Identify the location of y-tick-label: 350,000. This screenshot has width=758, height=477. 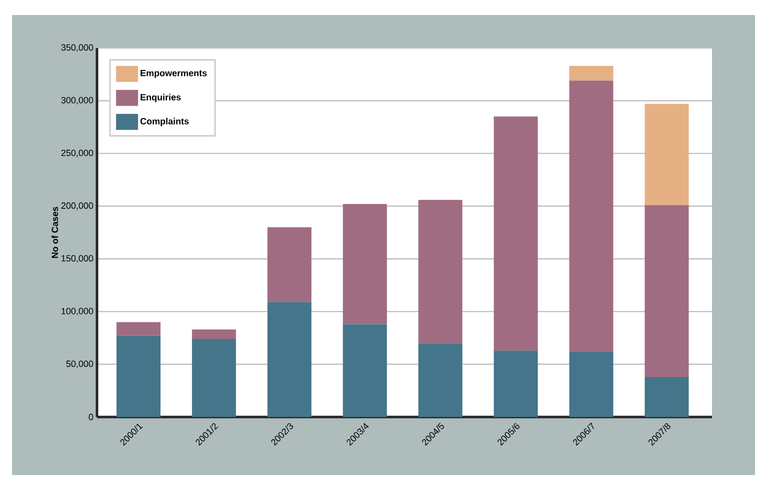
(77, 48).